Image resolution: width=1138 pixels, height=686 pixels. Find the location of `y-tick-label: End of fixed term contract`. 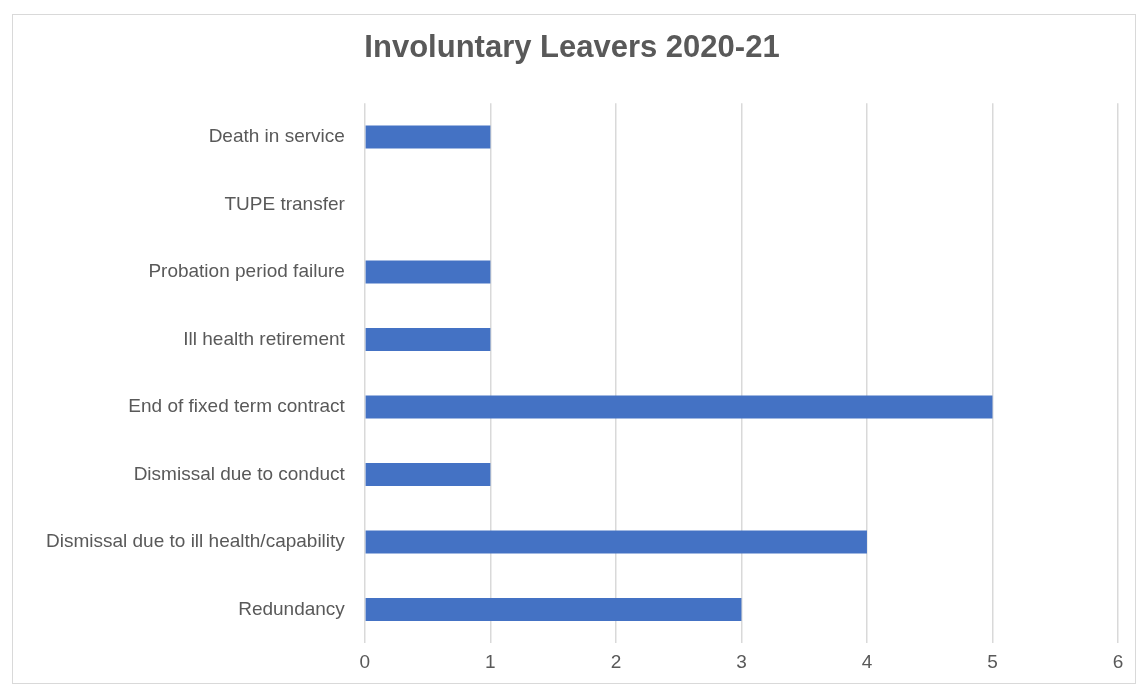

y-tick-label: End of fixed term contract is located at coordinates (237, 406).